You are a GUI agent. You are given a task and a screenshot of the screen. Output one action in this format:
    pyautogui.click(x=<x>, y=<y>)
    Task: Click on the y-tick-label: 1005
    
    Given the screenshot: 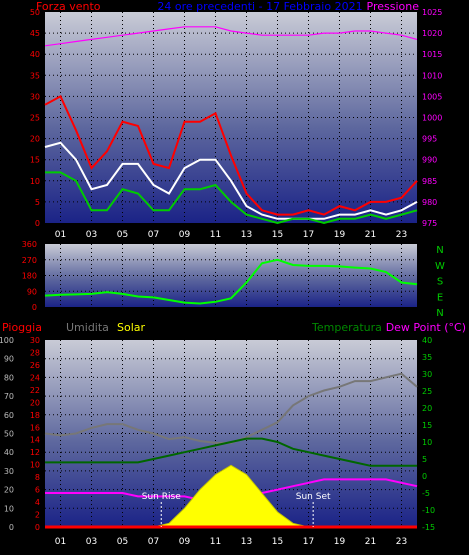 What is the action you would take?
    pyautogui.click(x=432, y=96)
    